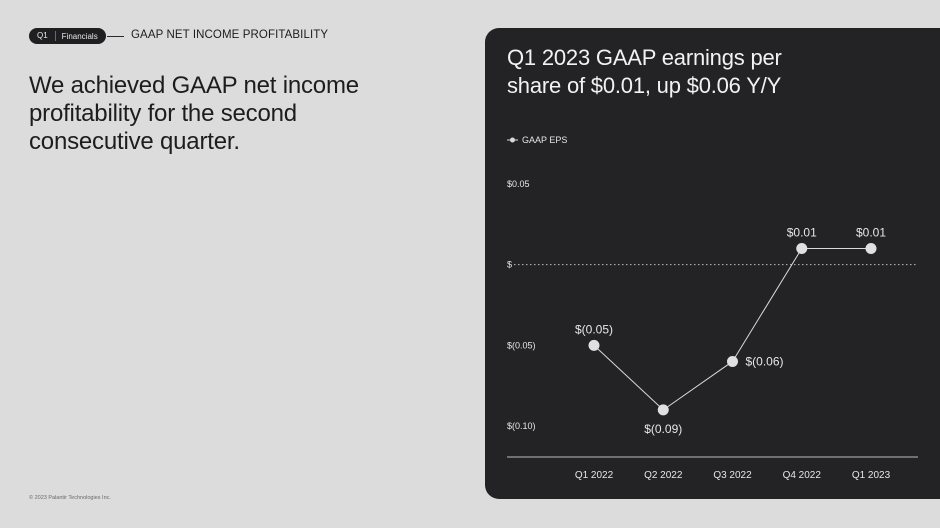 This screenshot has height=528, width=940. I want to click on section-divider, so click(115, 36).